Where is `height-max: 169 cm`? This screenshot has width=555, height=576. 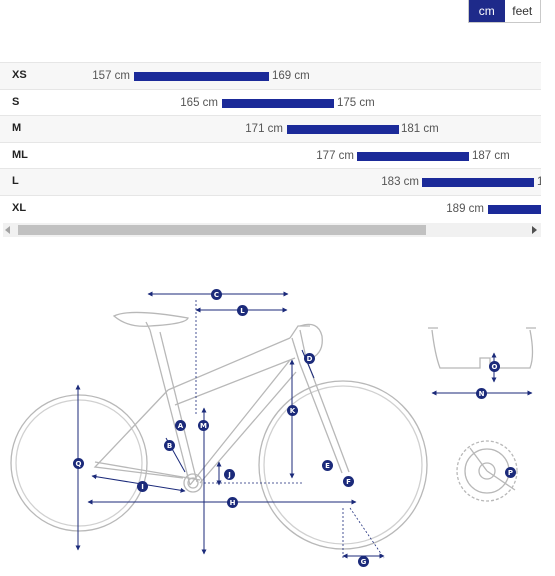
height-max: 169 cm is located at coordinates (291, 76).